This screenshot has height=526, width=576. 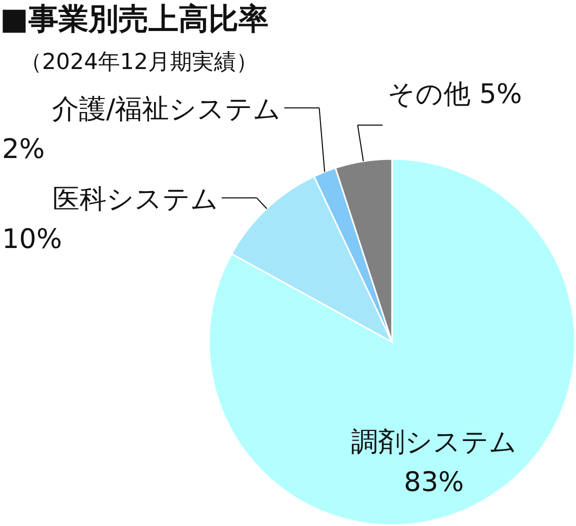 I want to click on slice-label: 調剤システム, so click(x=433, y=442).